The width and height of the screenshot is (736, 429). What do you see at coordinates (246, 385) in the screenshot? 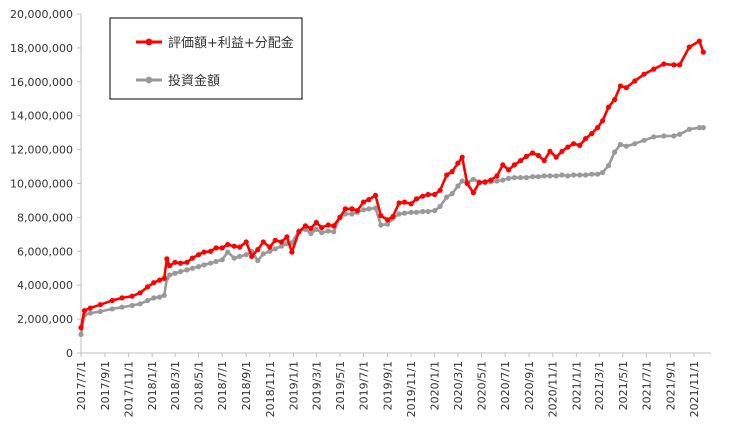
I see `x-tick-label: 2018/9/1` at bounding box center [246, 385].